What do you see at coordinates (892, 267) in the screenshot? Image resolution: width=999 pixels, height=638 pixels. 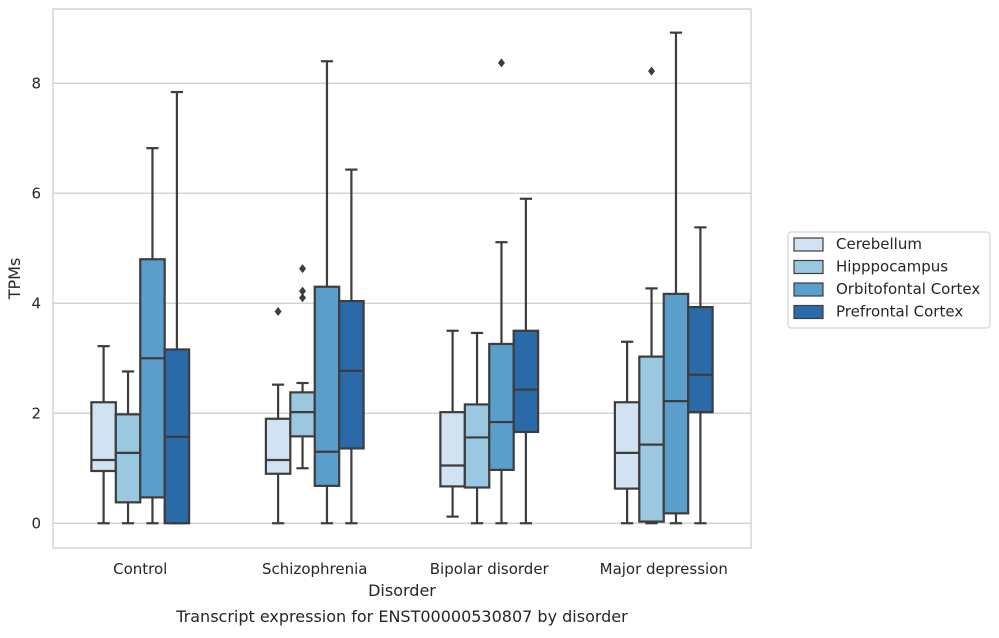 I see `legend-label: Hipppocampus` at bounding box center [892, 267].